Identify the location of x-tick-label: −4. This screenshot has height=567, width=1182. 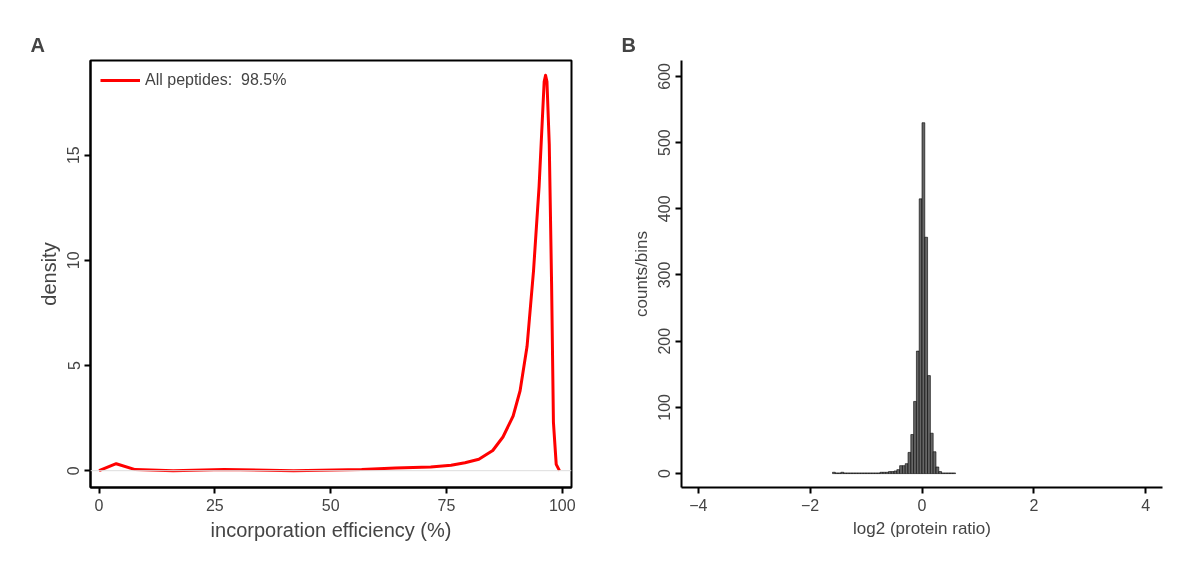
(698, 505).